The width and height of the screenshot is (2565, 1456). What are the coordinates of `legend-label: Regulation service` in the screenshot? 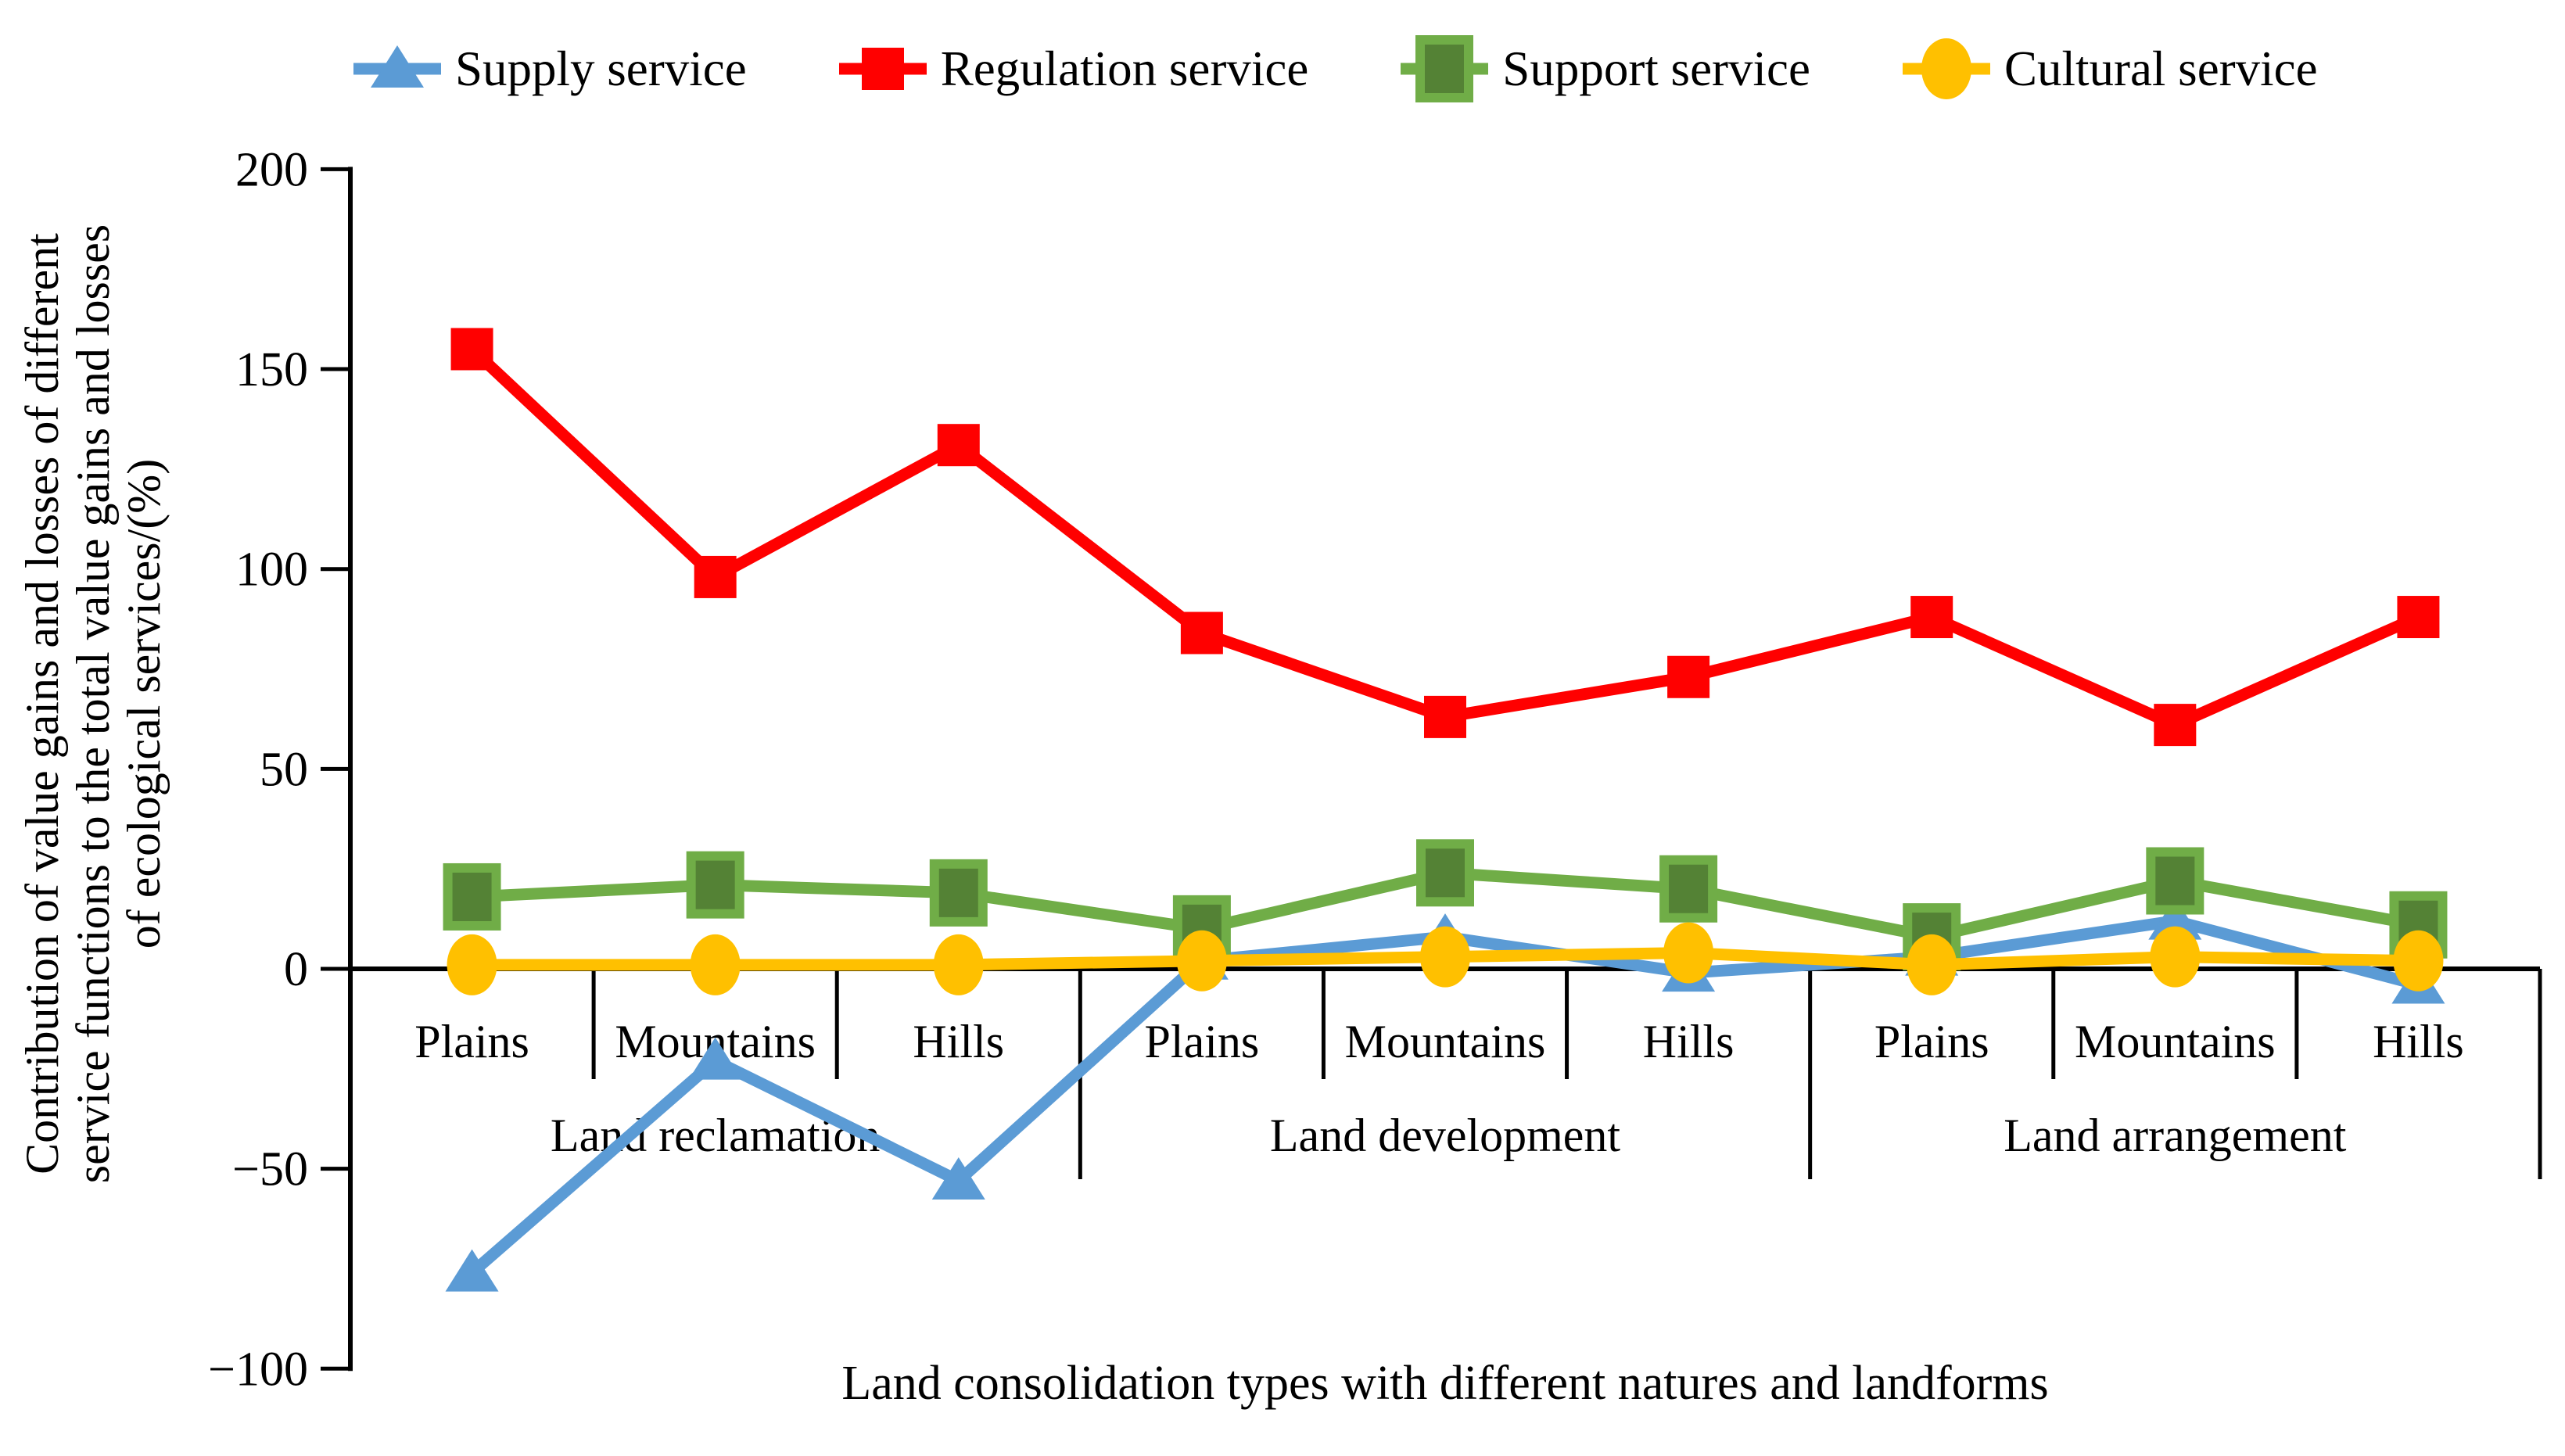 It's located at (1124, 68).